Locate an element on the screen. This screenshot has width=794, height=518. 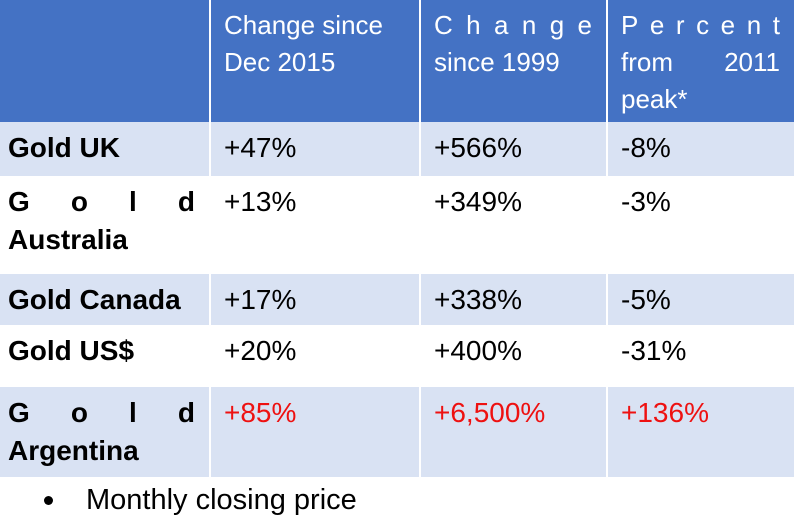
label-line: Gold Canada is located at coordinates (94, 299).